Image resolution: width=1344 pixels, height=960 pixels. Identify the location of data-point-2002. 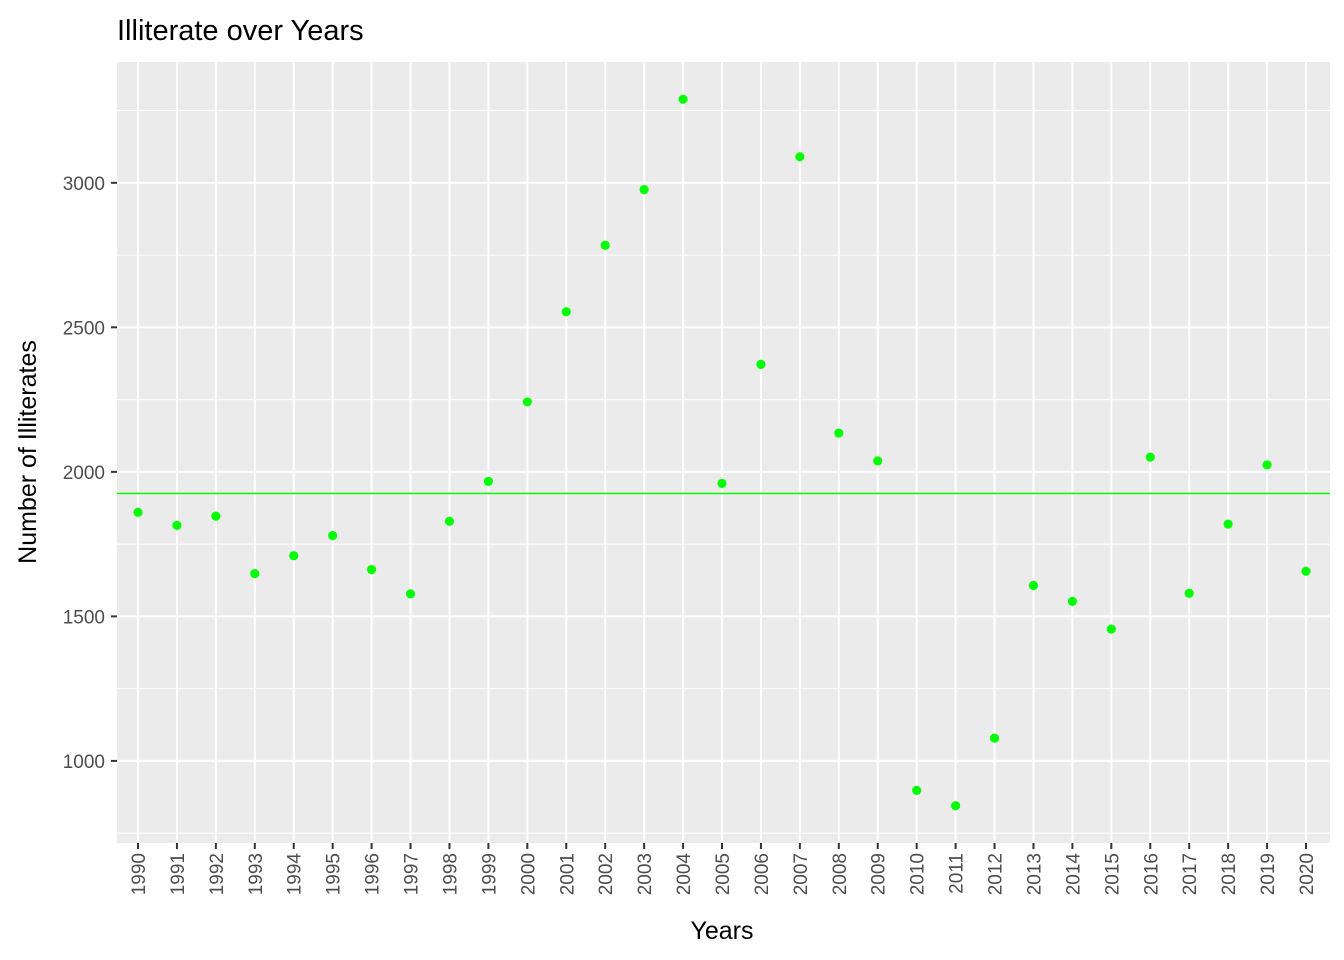
(605, 245).